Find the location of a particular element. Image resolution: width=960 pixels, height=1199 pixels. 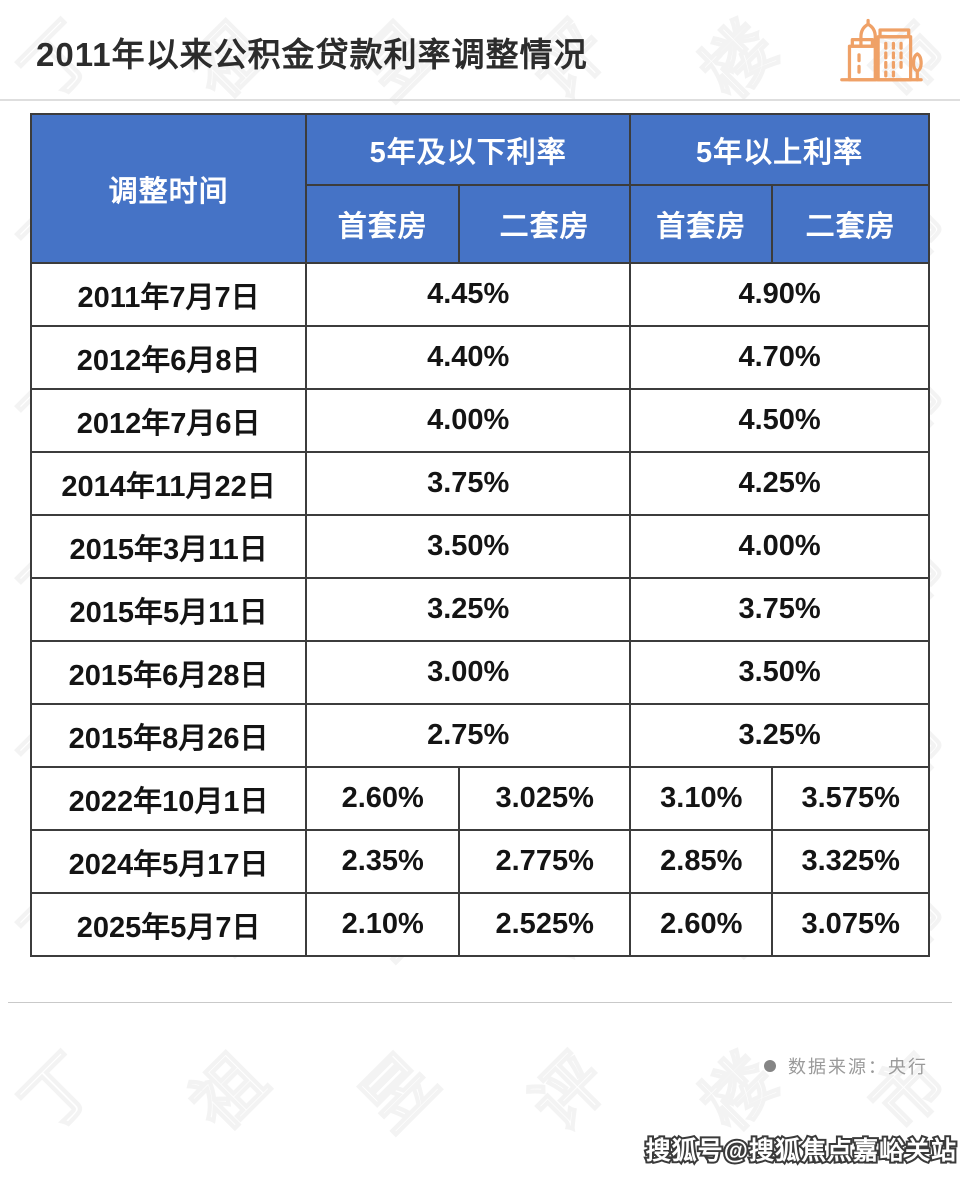

table-row: 2025年5月7日 2.10% 2.525% 2.60% 3.075% is located at coordinates (480, 925).